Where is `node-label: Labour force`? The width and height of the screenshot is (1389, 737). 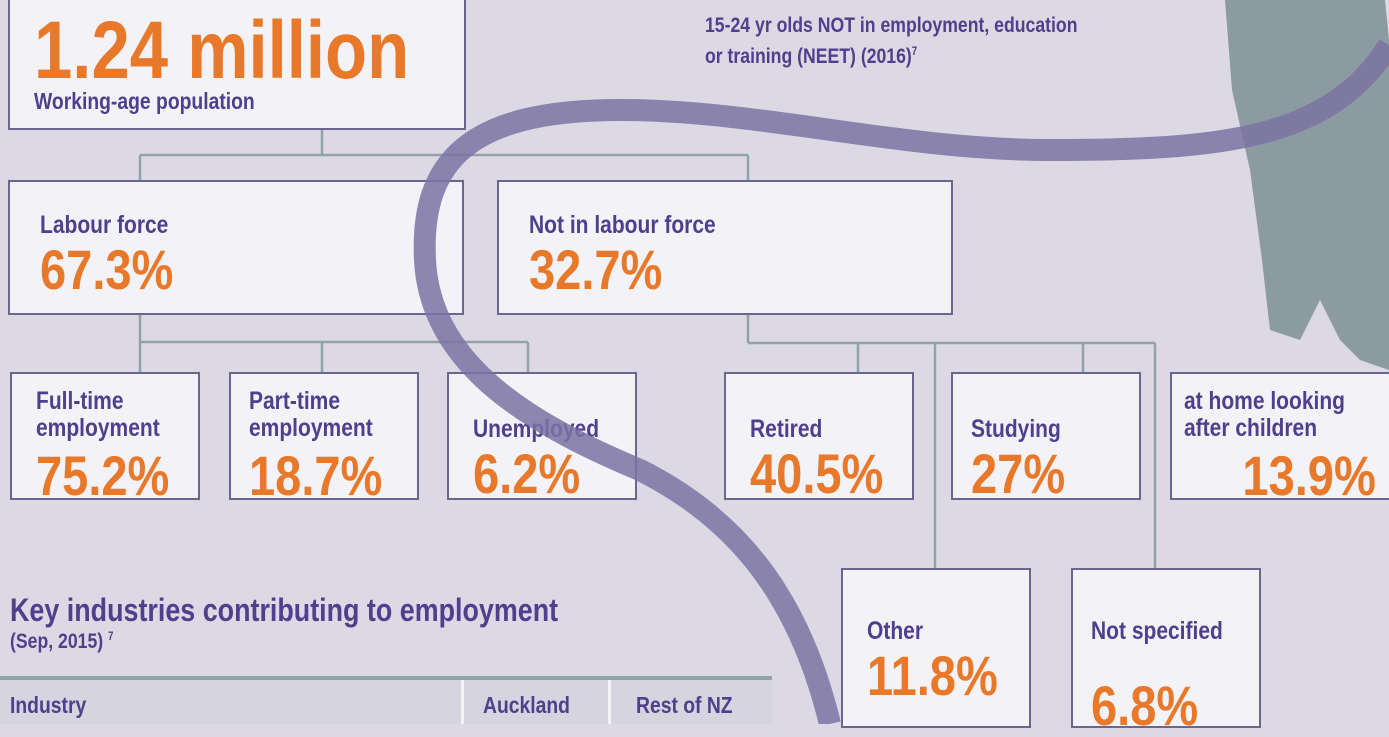 node-label: Labour force is located at coordinates (250, 225).